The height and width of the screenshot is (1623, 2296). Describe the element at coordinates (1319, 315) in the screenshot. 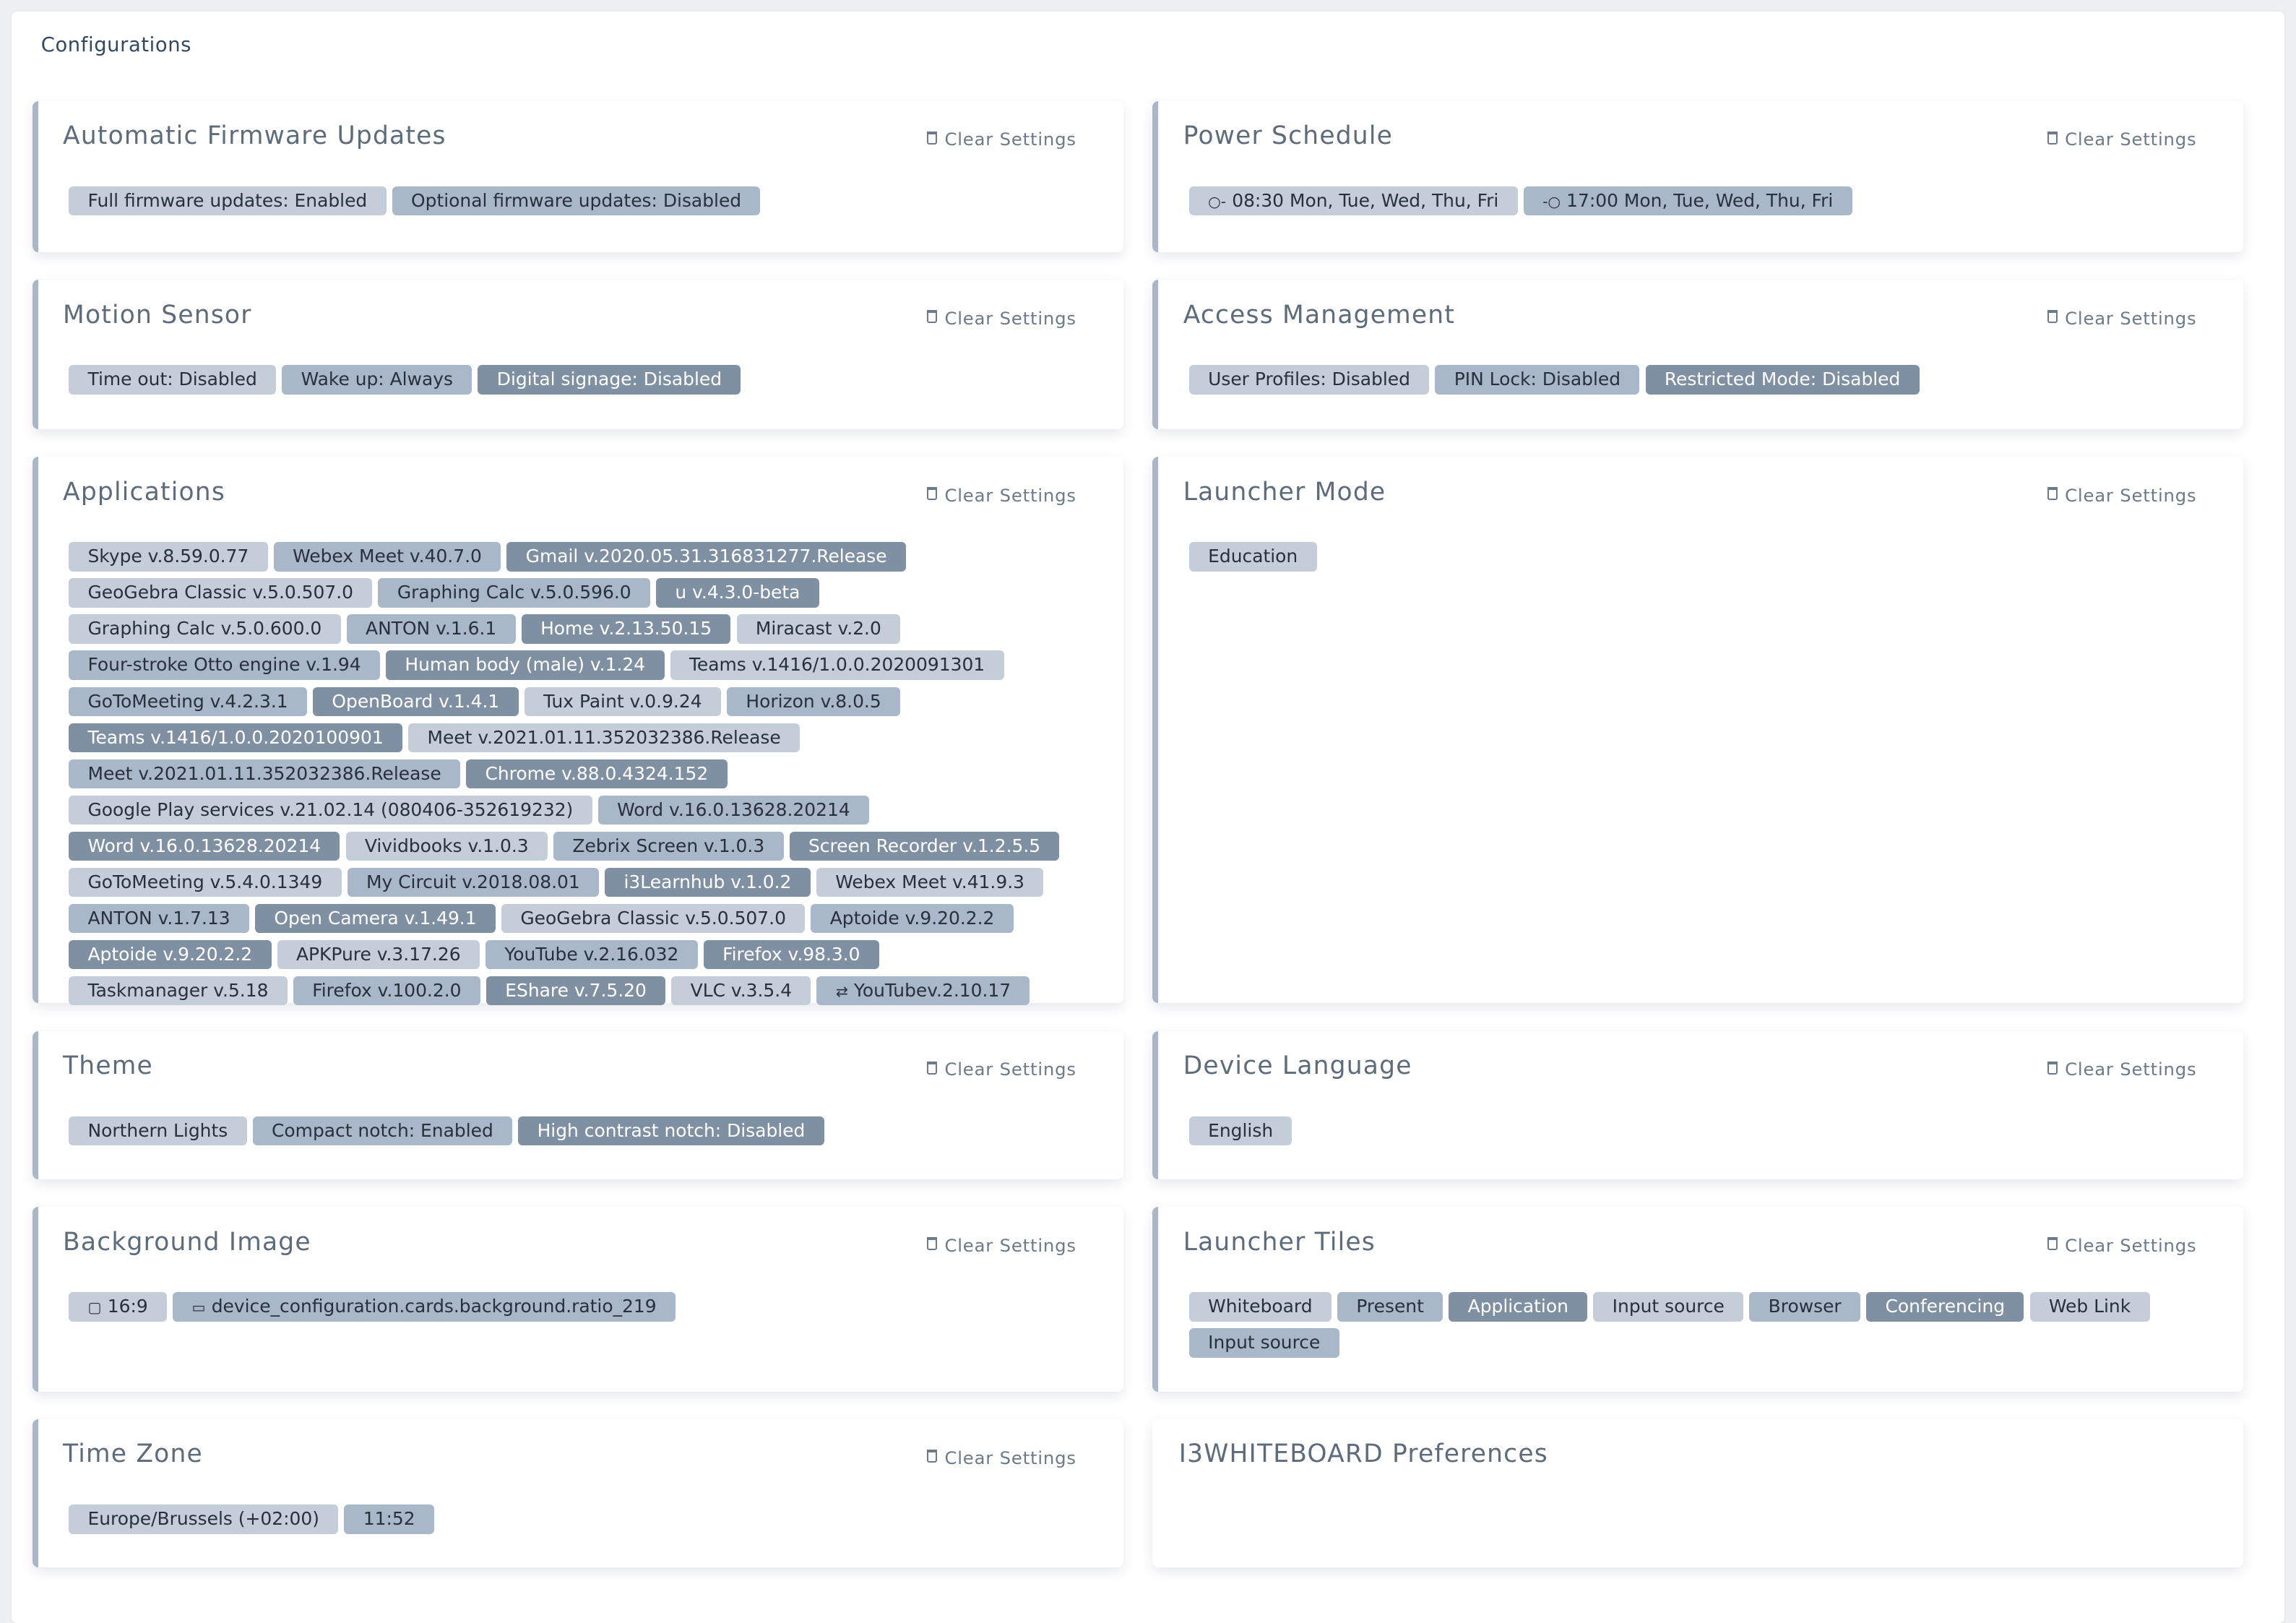

I see `card-title: Access Management` at that location.